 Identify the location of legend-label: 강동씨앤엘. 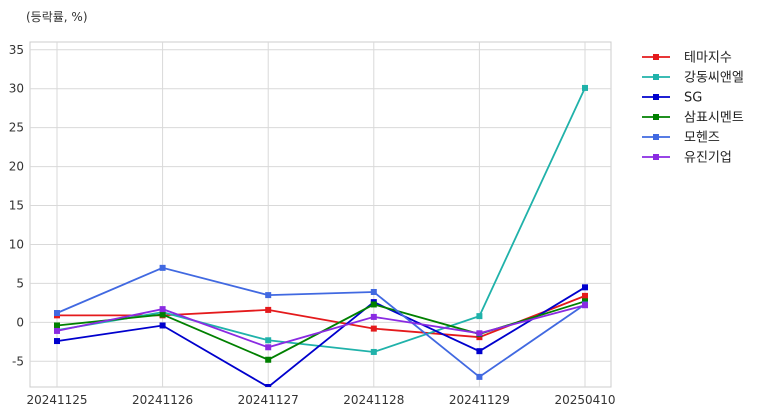
(714, 78).